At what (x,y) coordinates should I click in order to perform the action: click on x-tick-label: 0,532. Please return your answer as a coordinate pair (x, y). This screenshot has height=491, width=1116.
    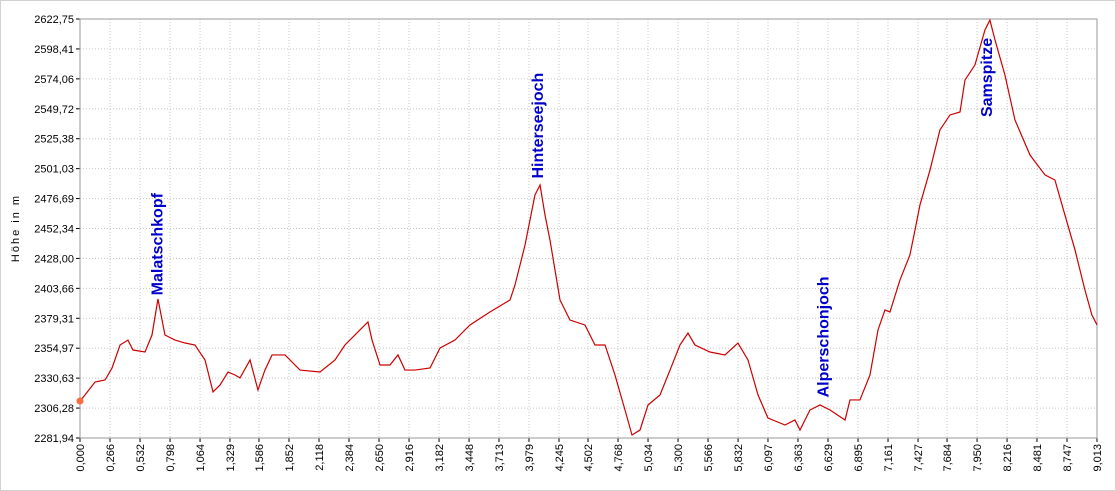
    Looking at the image, I should click on (141, 458).